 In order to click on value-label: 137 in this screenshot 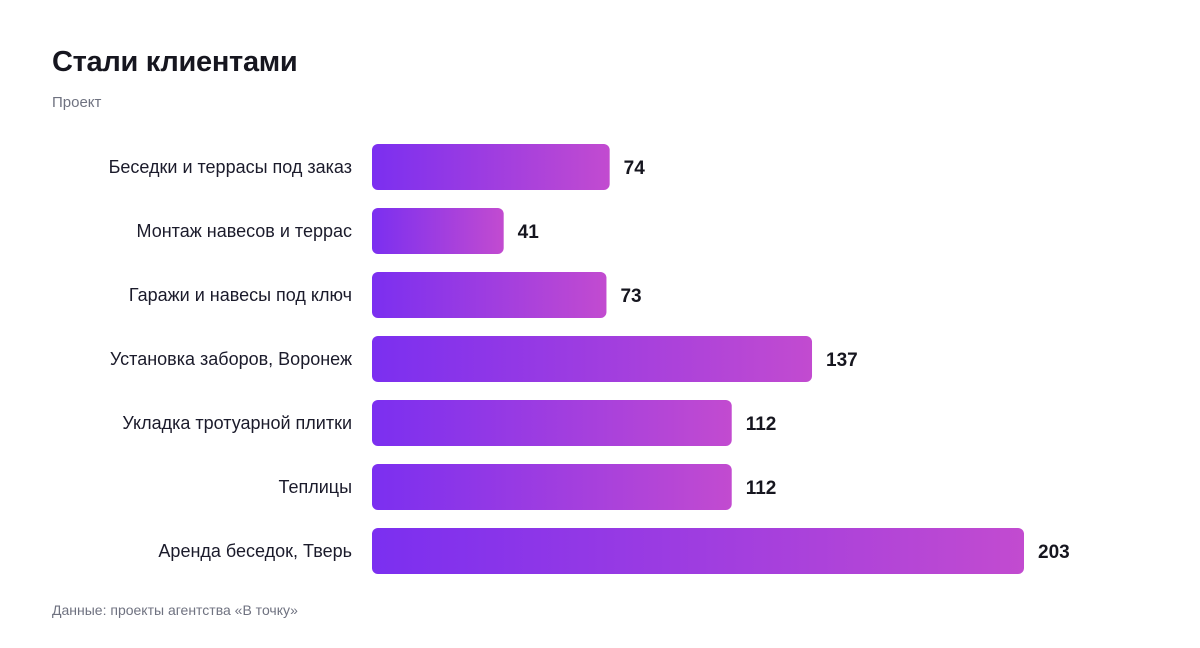, I will do `click(842, 360)`.